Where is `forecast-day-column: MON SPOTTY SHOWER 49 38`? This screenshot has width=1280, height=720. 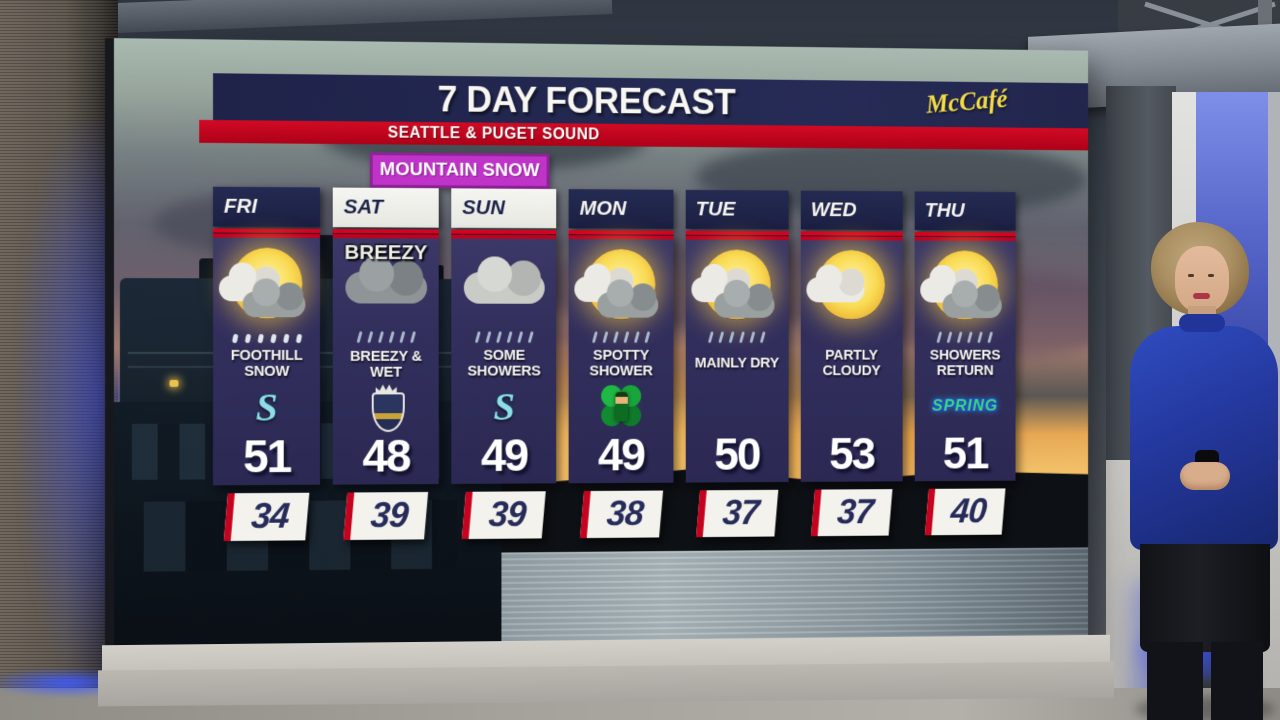
forecast-day-column: MON SPOTTY SHOWER 49 38 is located at coordinates (621, 364).